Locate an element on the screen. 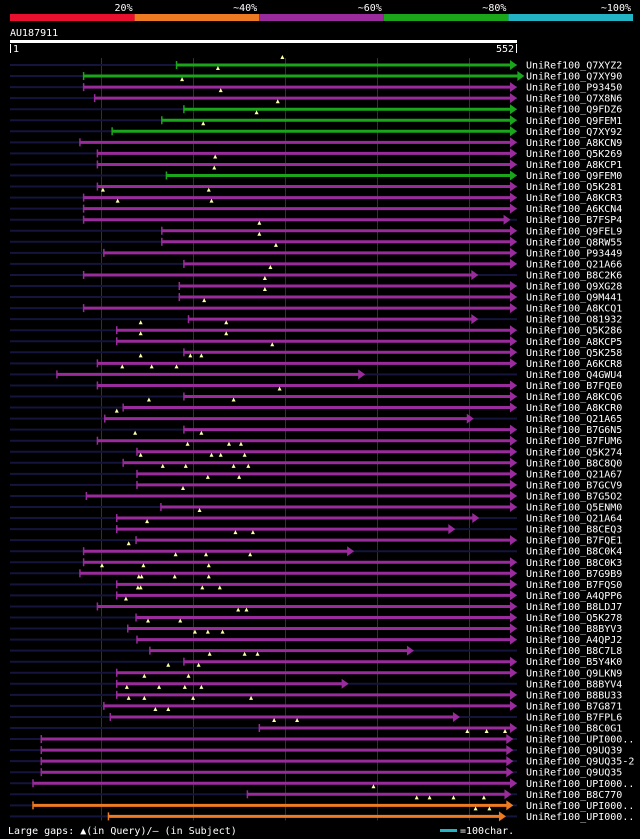  hit-label: UniRef100_Q7X8N6 is located at coordinates (574, 99).